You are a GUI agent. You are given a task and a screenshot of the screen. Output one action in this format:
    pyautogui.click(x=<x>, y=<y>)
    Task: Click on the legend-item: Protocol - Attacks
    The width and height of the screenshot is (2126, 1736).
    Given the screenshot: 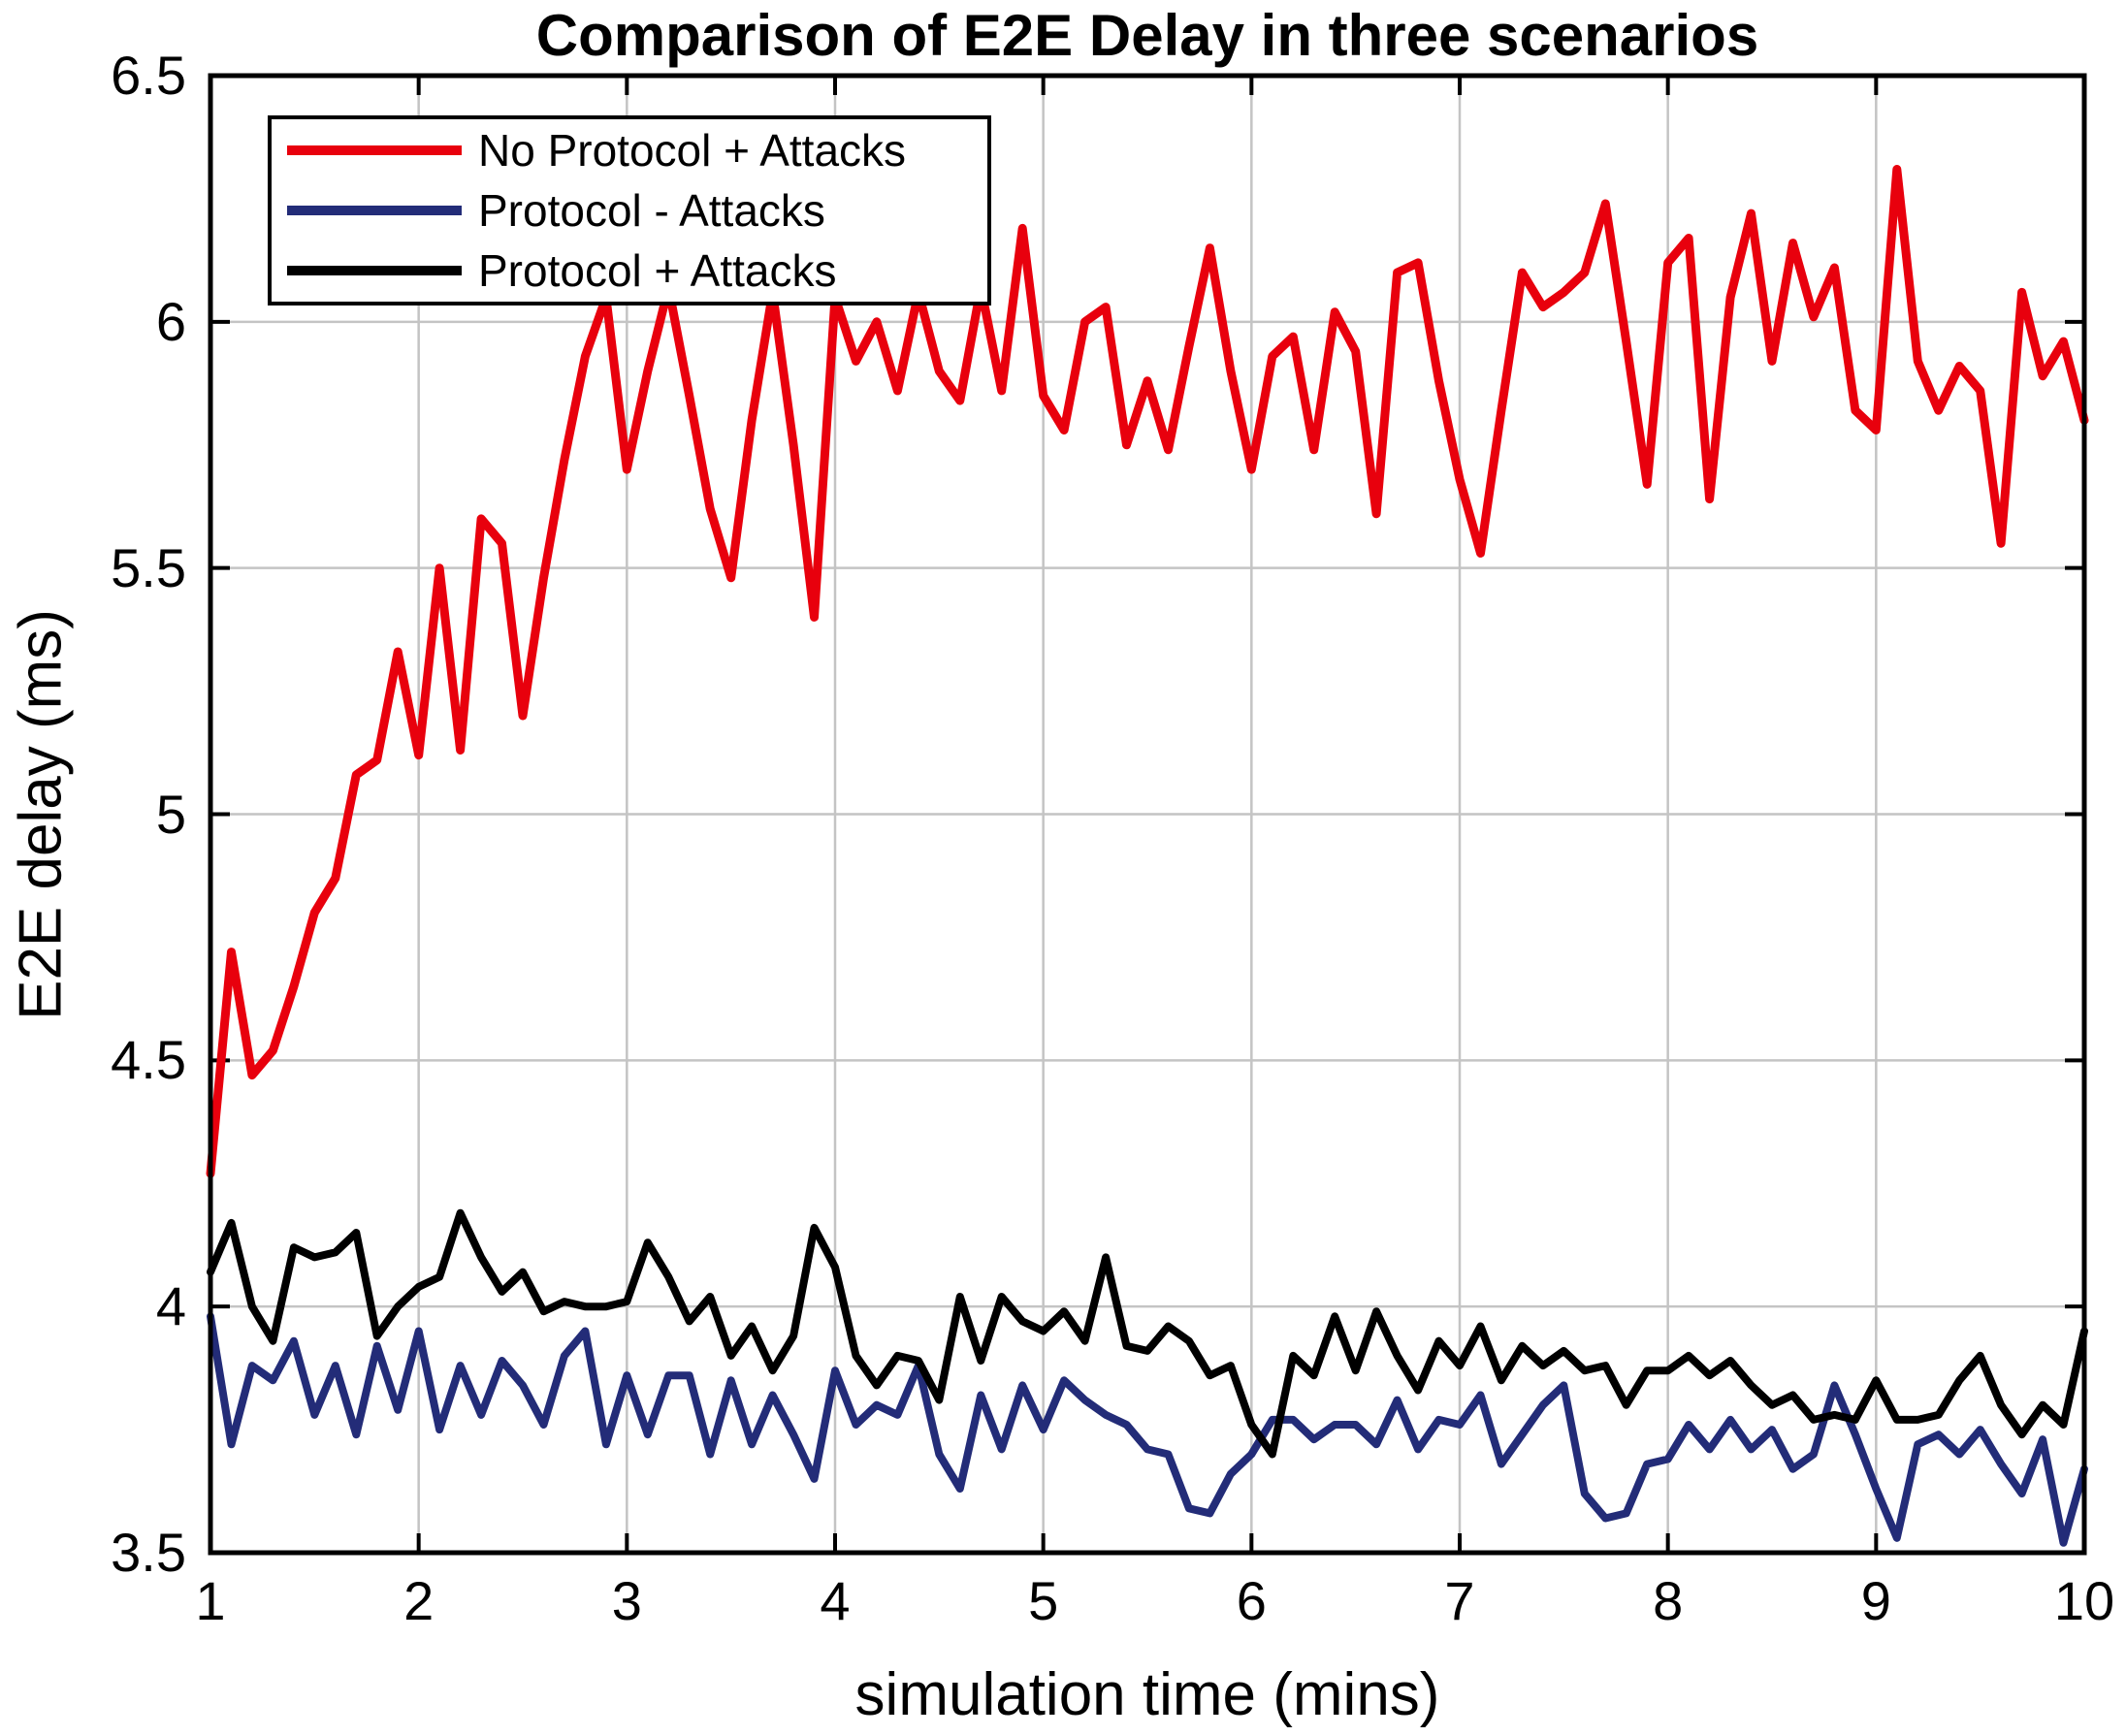 What is the action you would take?
    pyautogui.click(x=629, y=210)
    